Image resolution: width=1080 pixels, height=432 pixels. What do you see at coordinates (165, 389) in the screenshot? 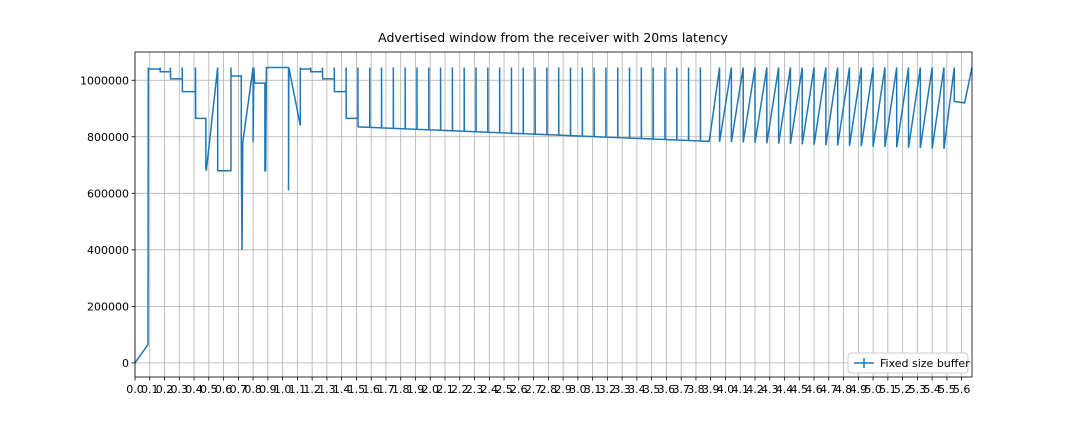
I see `x-tick-label: 0.2` at bounding box center [165, 389].